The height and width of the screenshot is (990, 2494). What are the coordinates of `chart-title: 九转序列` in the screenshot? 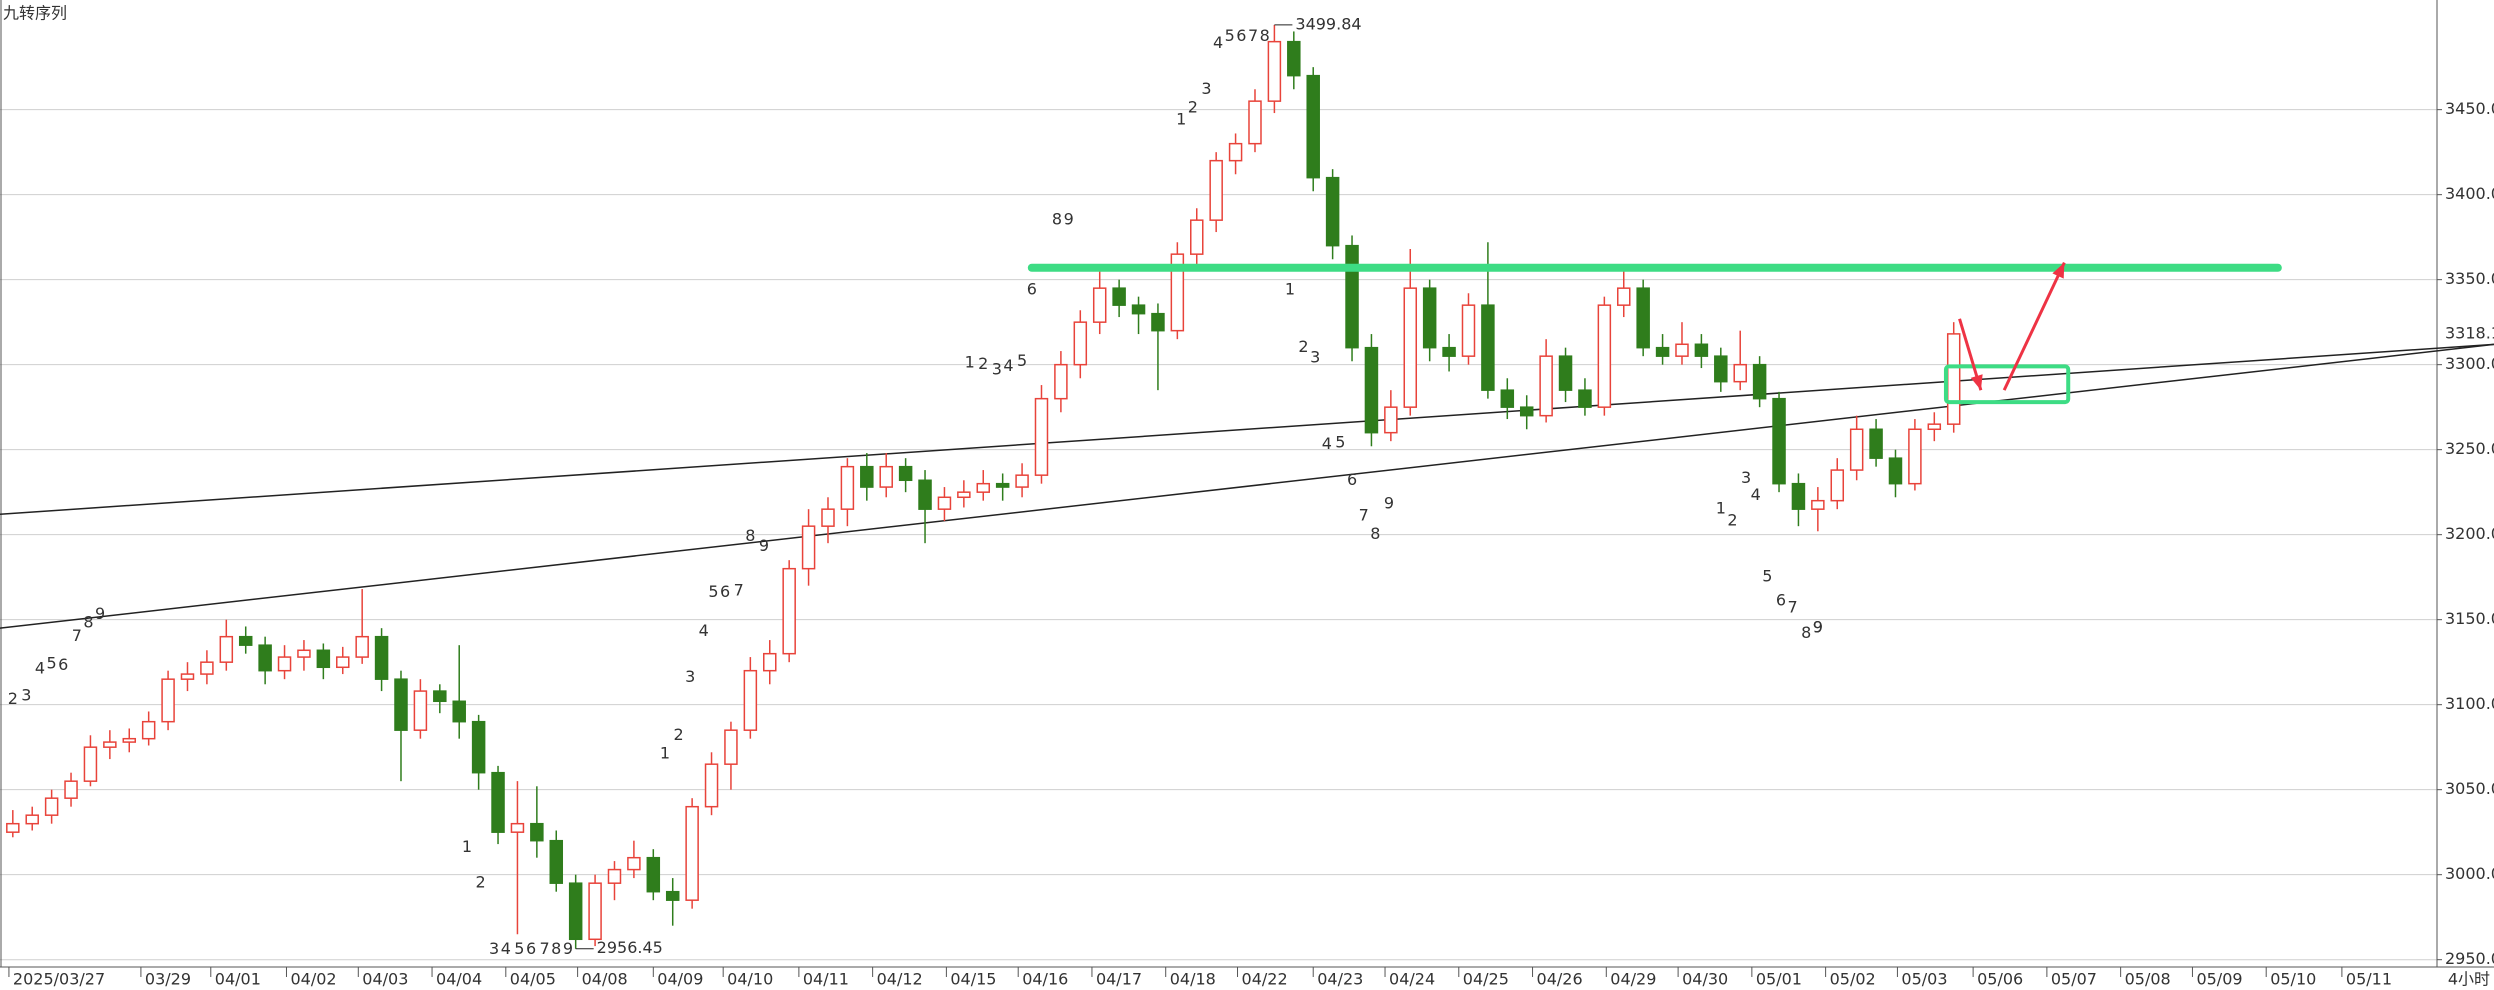 It's located at (35, 13).